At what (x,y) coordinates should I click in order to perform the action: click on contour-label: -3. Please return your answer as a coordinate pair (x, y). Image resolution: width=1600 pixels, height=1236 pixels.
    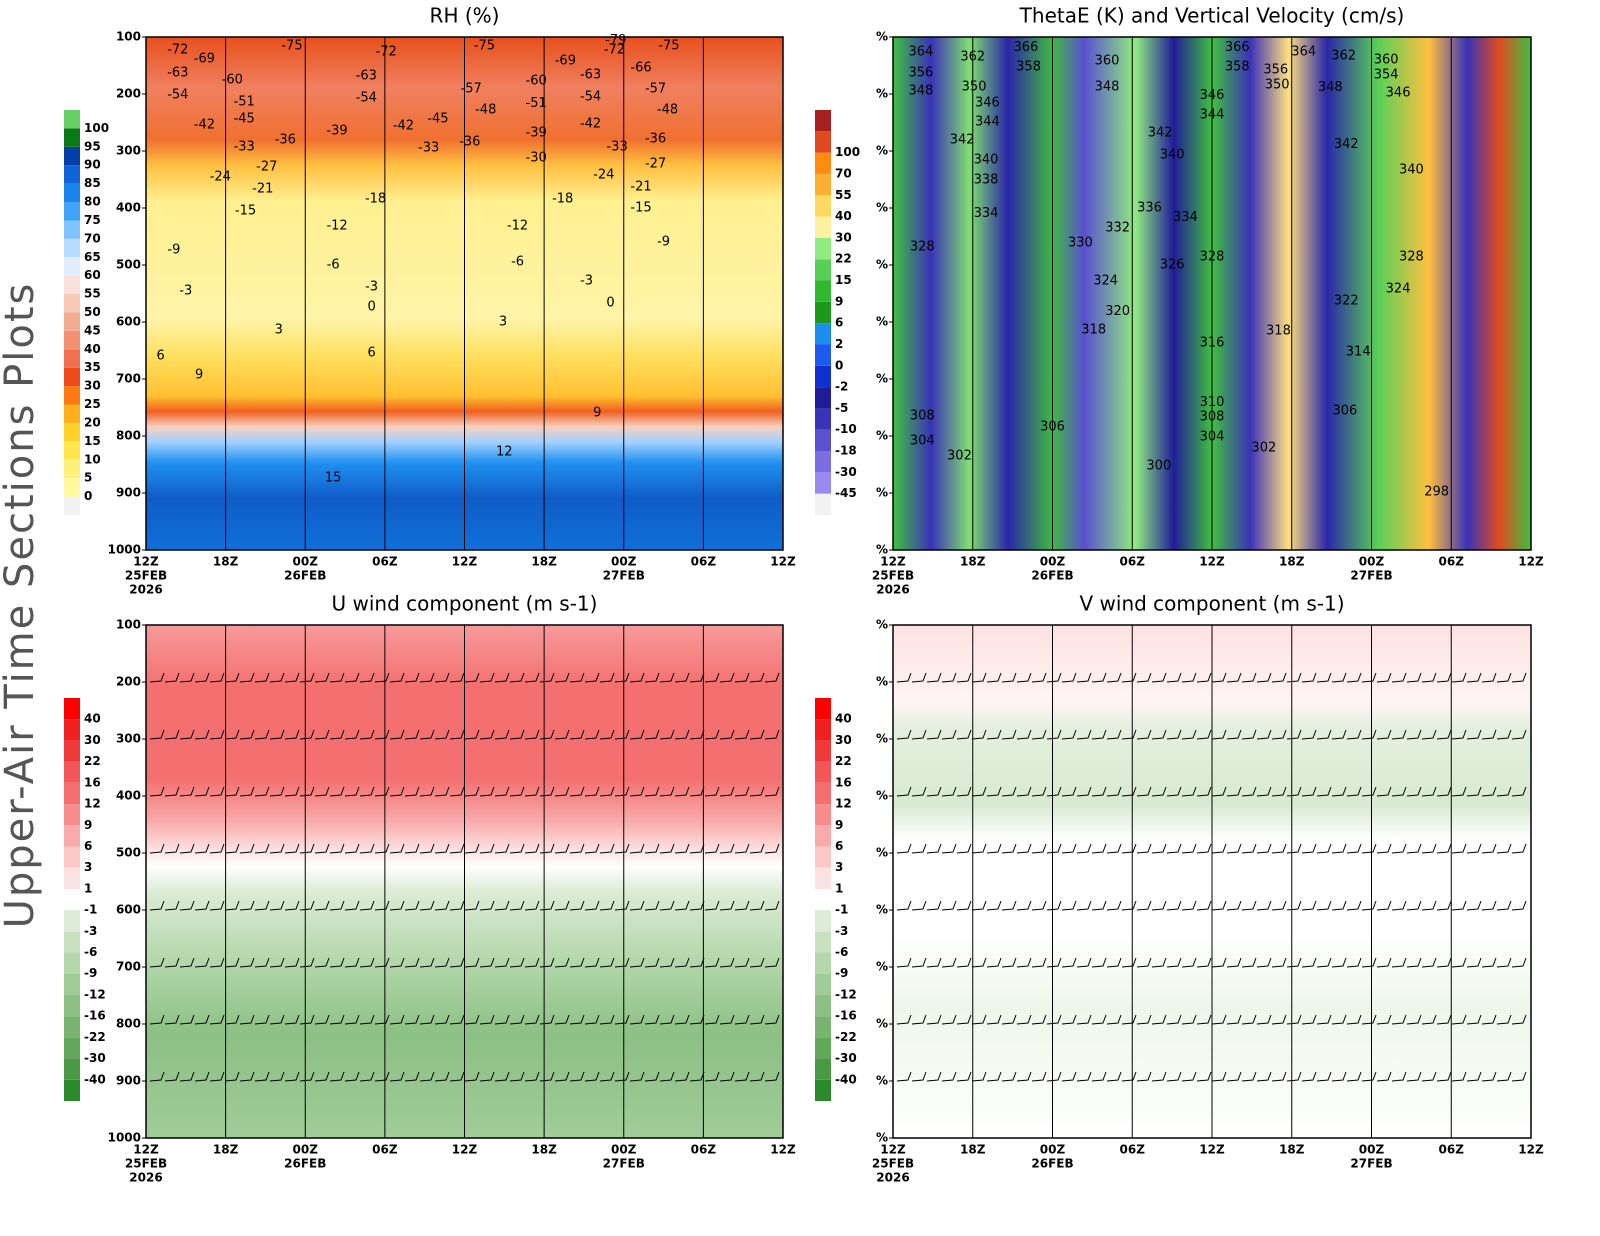
    Looking at the image, I should click on (371, 287).